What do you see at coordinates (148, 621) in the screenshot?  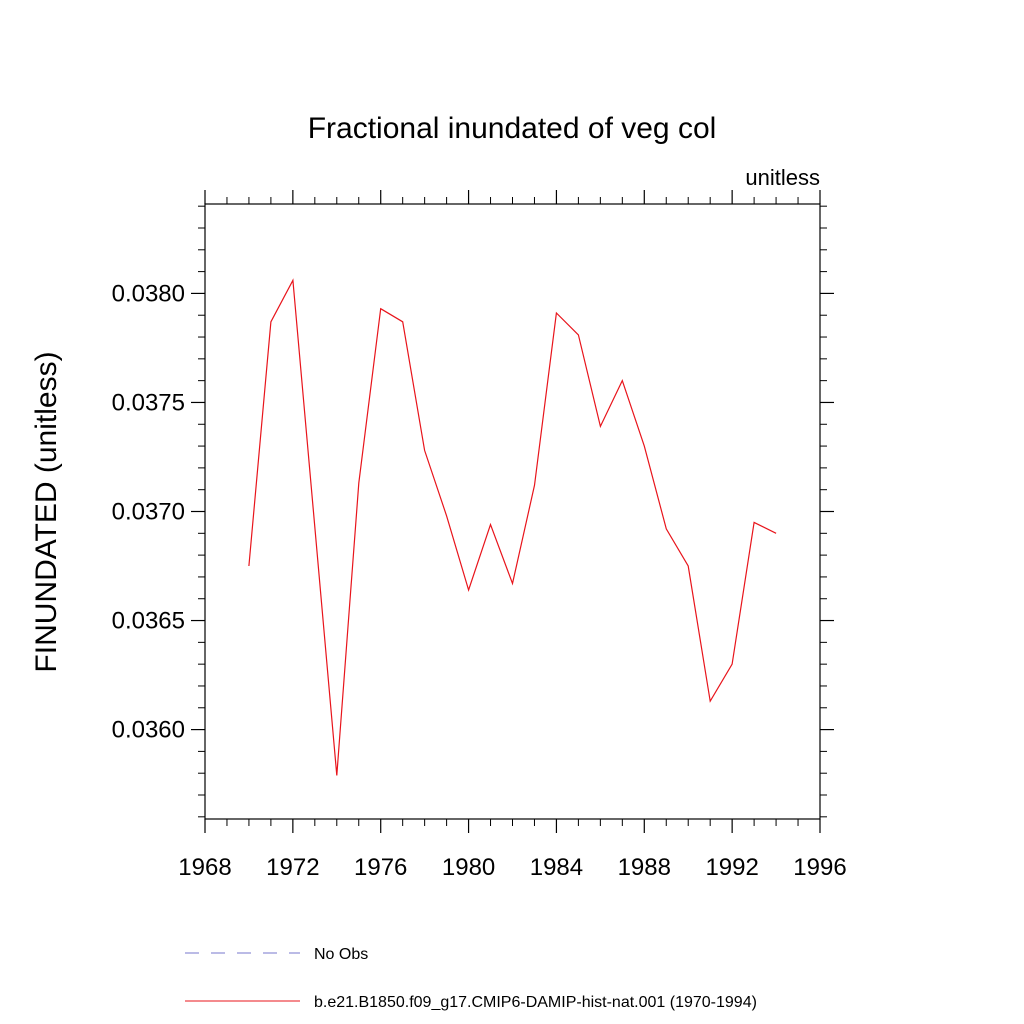 I see `y-tick-label: 0.0365` at bounding box center [148, 621].